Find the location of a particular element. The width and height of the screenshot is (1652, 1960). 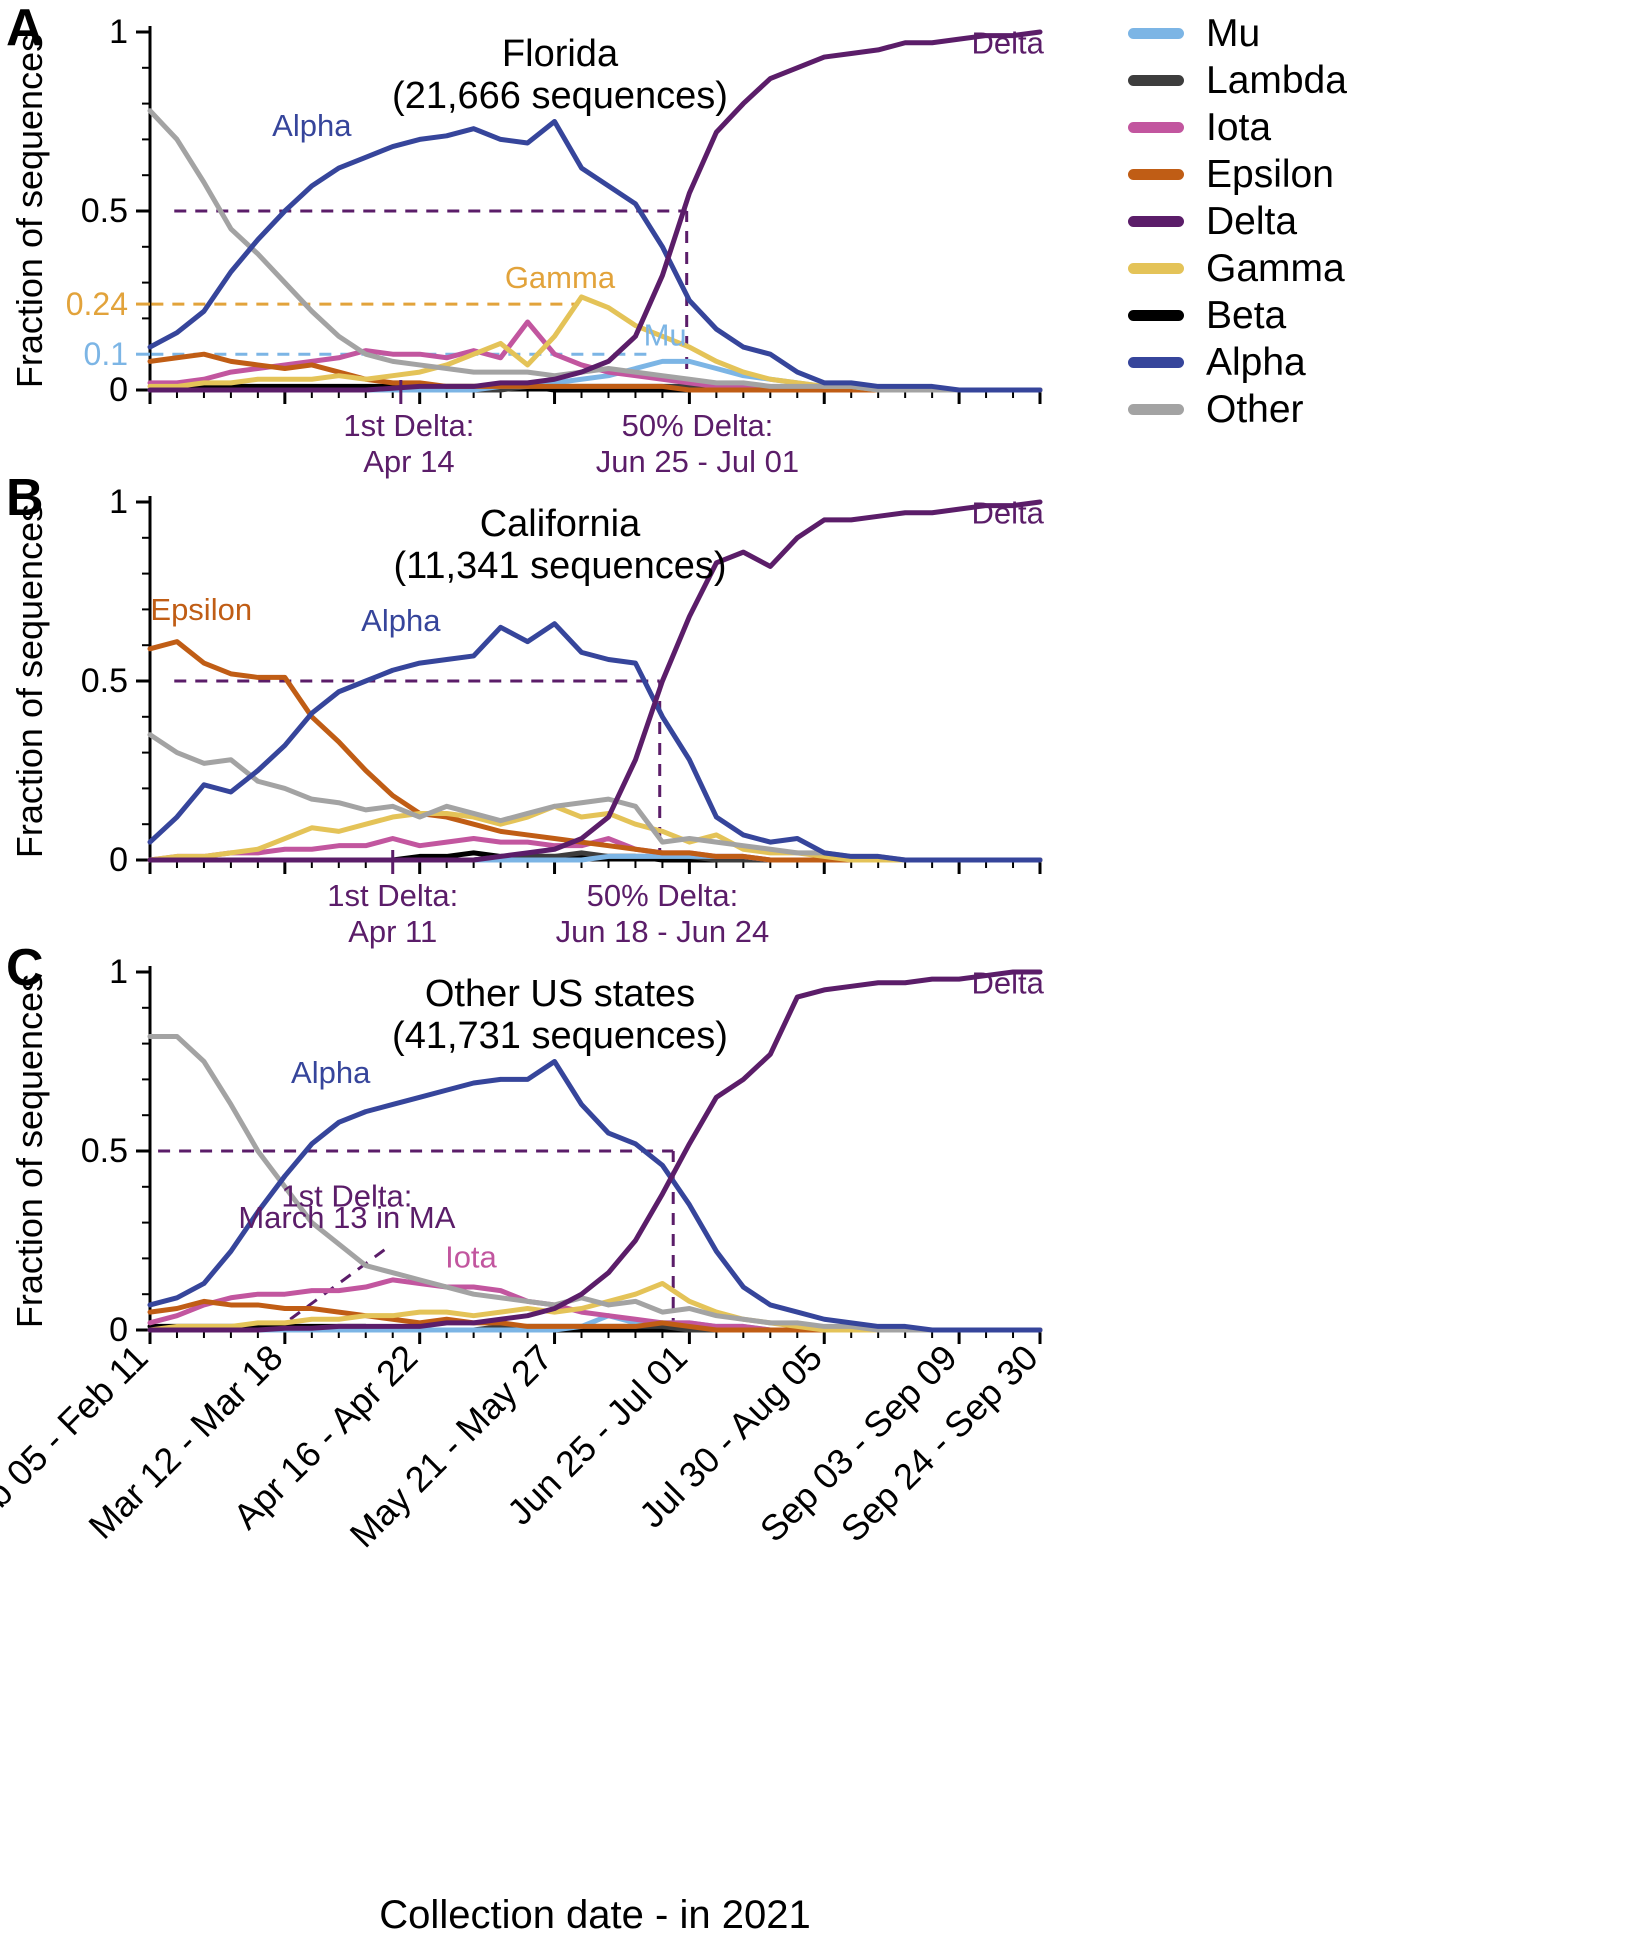

x-axis-title: Collection date - in 2021 is located at coordinates (595, 1915).